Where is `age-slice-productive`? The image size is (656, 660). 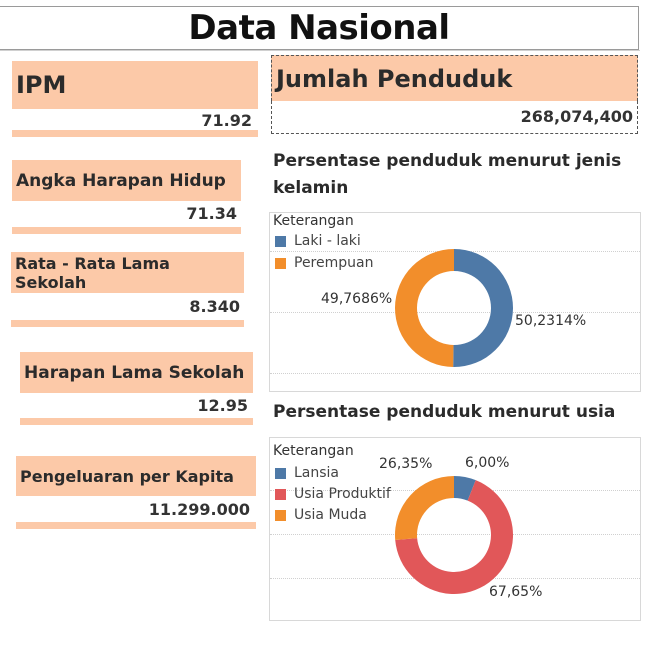 age-slice-productive is located at coordinates (454, 537).